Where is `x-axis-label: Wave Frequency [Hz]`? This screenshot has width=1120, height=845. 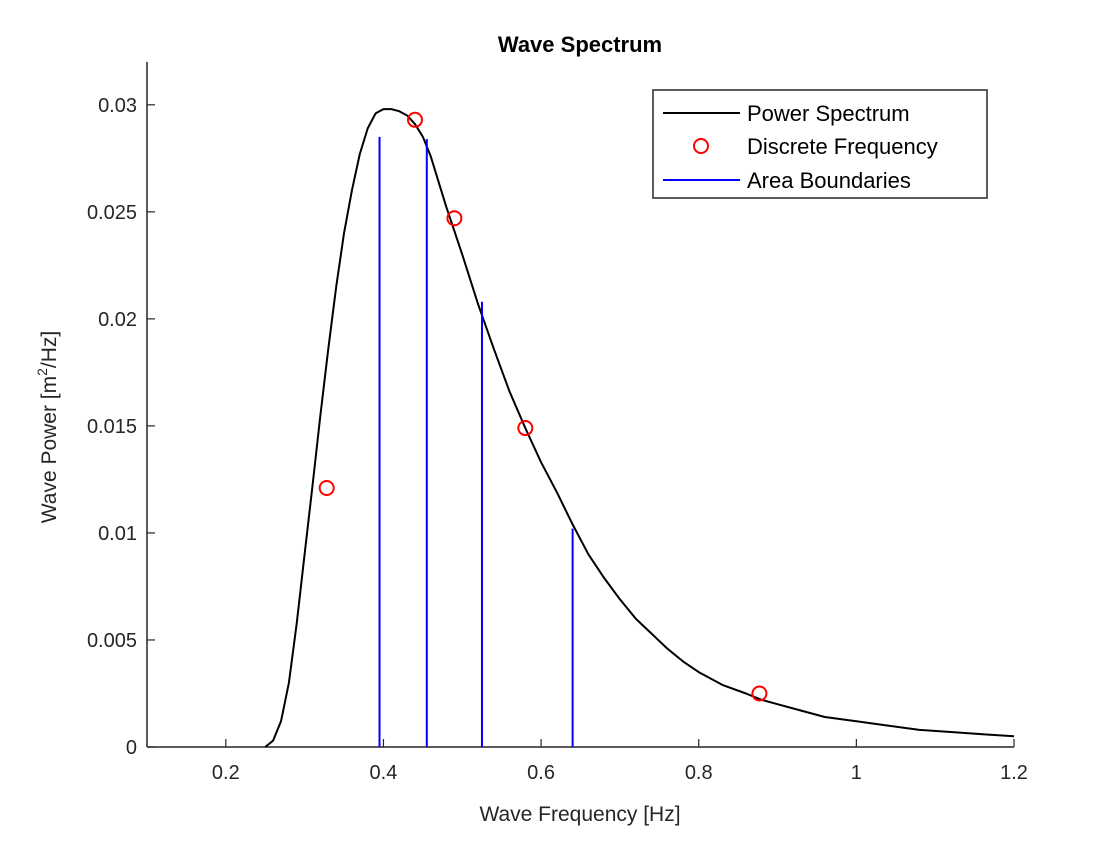 x-axis-label: Wave Frequency [Hz] is located at coordinates (579, 814).